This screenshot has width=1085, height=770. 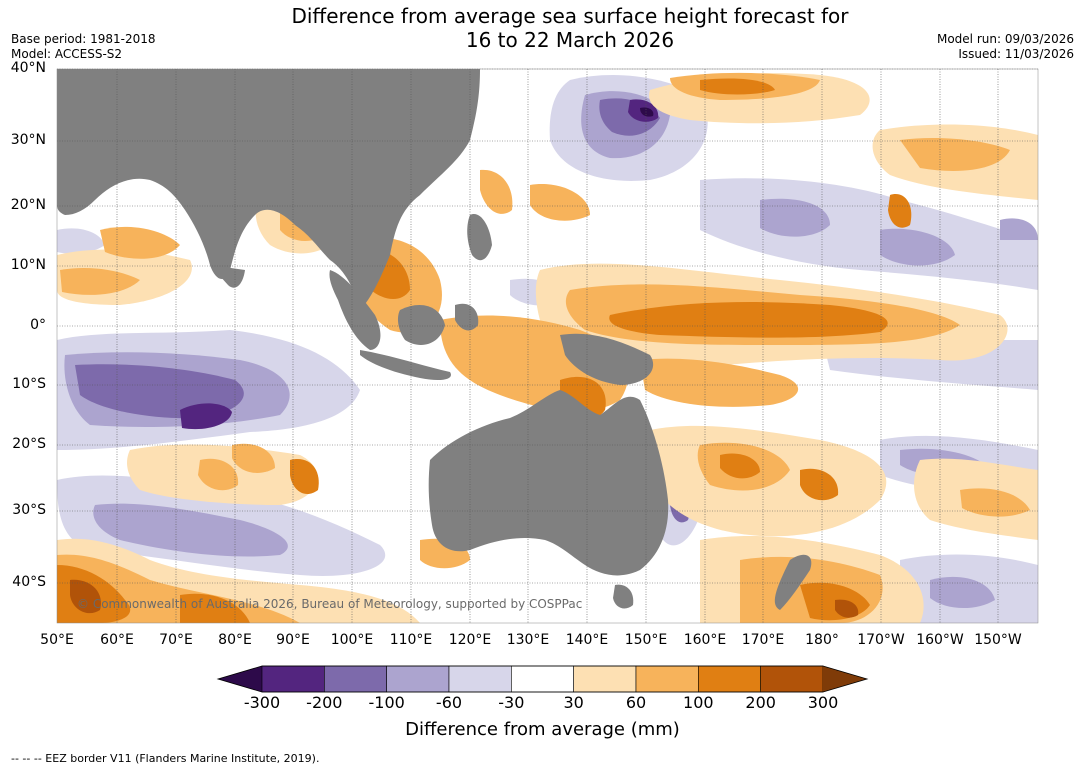 What do you see at coordinates (449, 702) in the screenshot?
I see `colorbar-tick-label: -60` at bounding box center [449, 702].